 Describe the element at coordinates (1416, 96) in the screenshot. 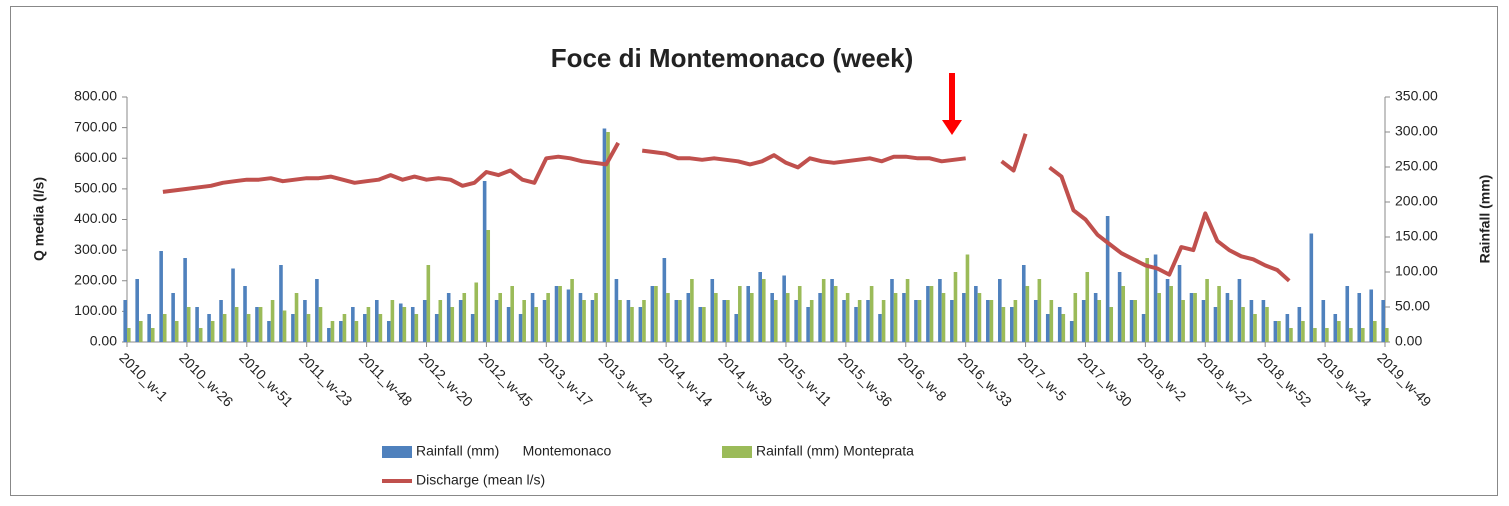

I see `y2-tick-label: 350.00` at that location.